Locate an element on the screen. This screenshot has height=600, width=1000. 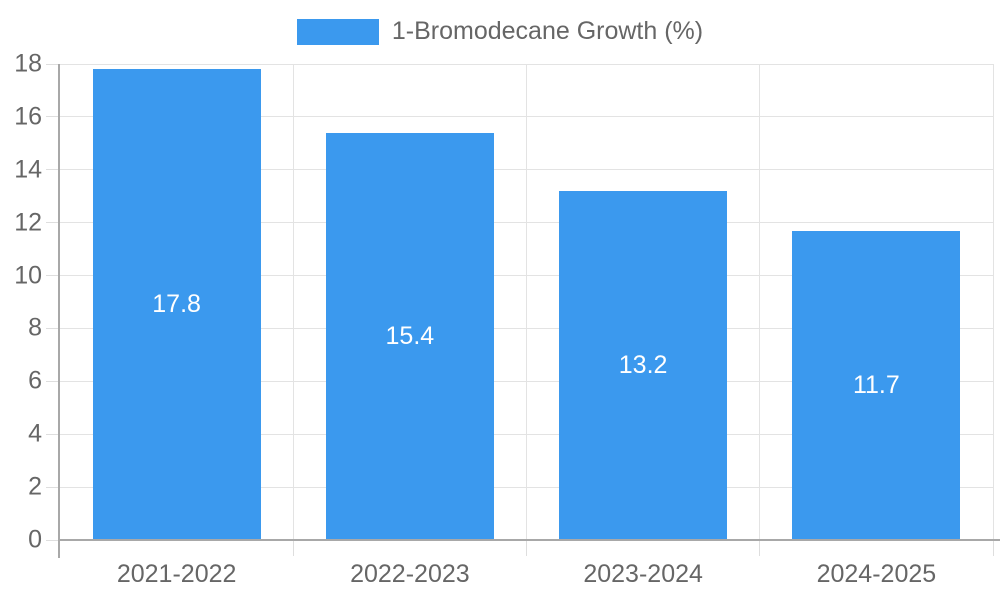
y-axis-line is located at coordinates (59, 311).